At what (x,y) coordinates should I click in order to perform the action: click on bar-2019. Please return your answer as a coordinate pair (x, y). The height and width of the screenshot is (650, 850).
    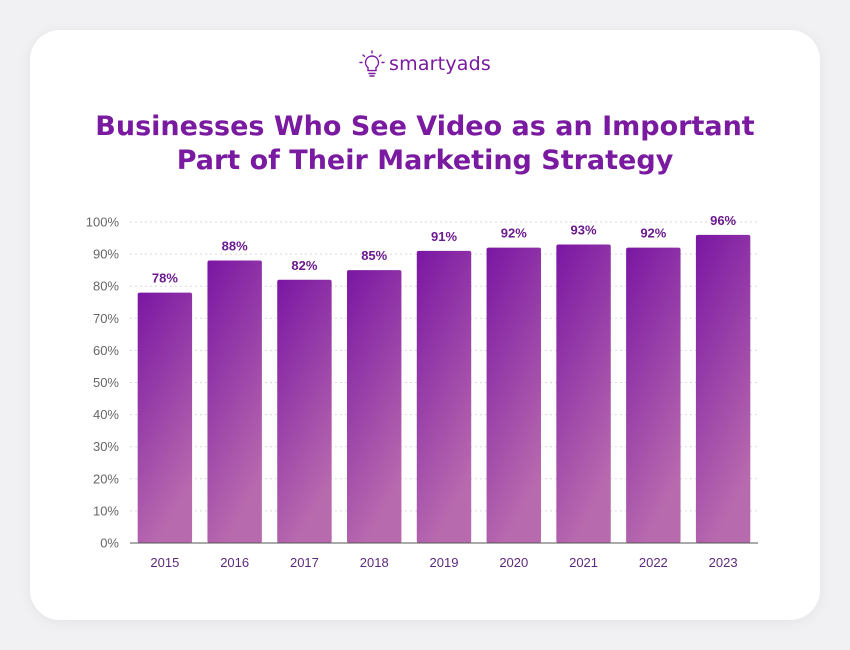
    Looking at the image, I should click on (444, 396).